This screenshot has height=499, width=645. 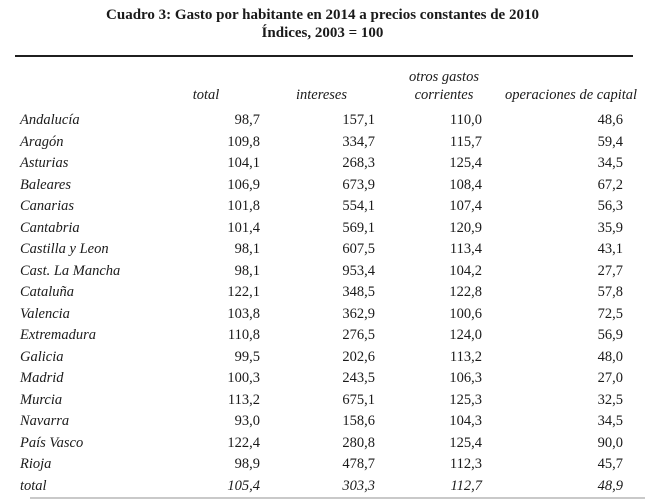 What do you see at coordinates (243, 442) in the screenshot?
I see `value-cell: 122,4` at bounding box center [243, 442].